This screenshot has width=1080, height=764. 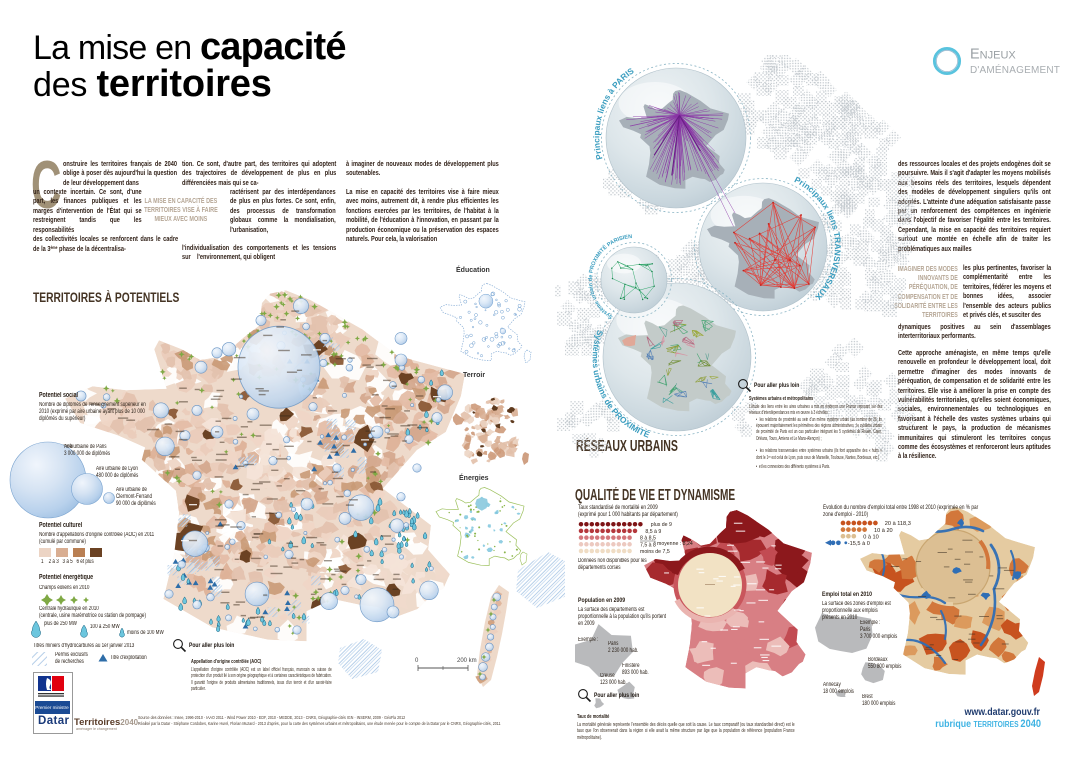 What do you see at coordinates (653, 532) in the screenshot?
I see `svg-text: 8,5 à 9` at bounding box center [653, 532].